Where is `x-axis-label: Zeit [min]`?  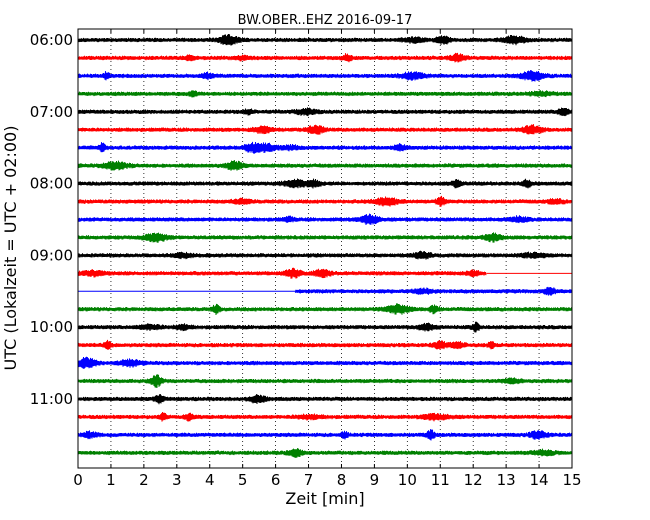 x-axis-label: Zeit [min] is located at coordinates (324, 498).